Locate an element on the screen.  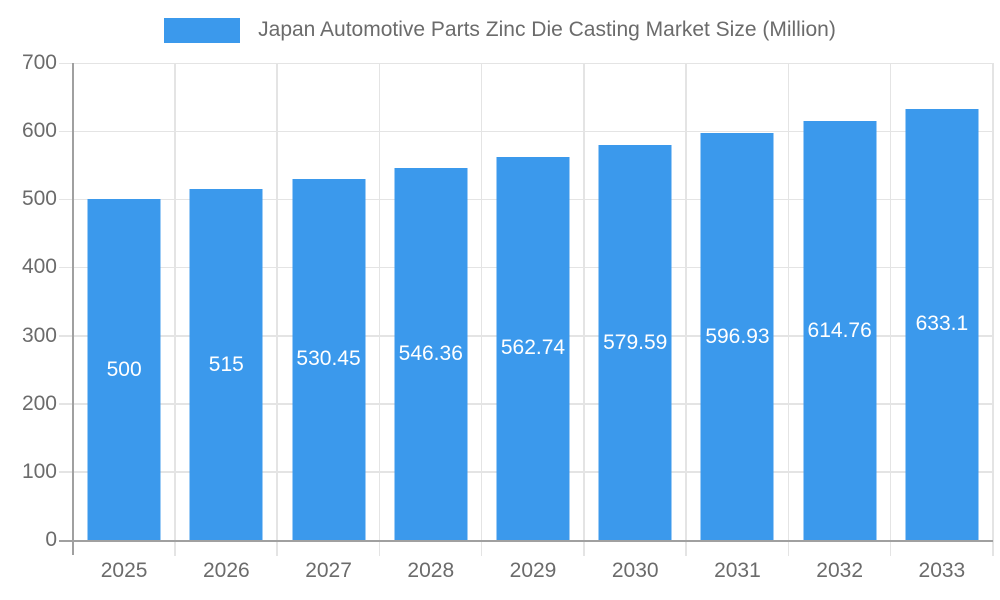
bar: 515 is located at coordinates (226, 364).